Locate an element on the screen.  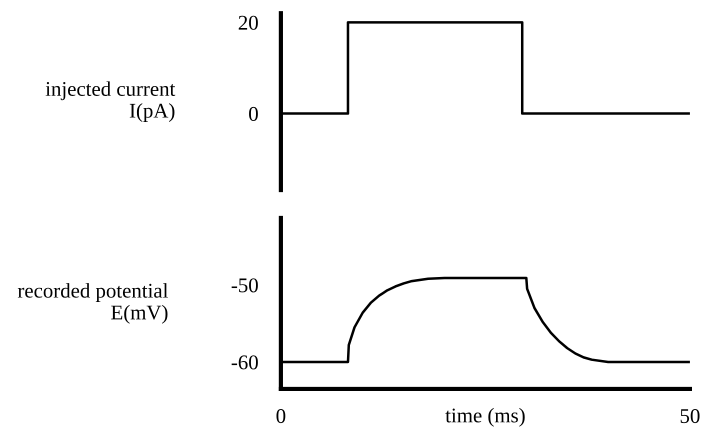
y-axis-title: injected current I(pA) is located at coordinates (111, 101).